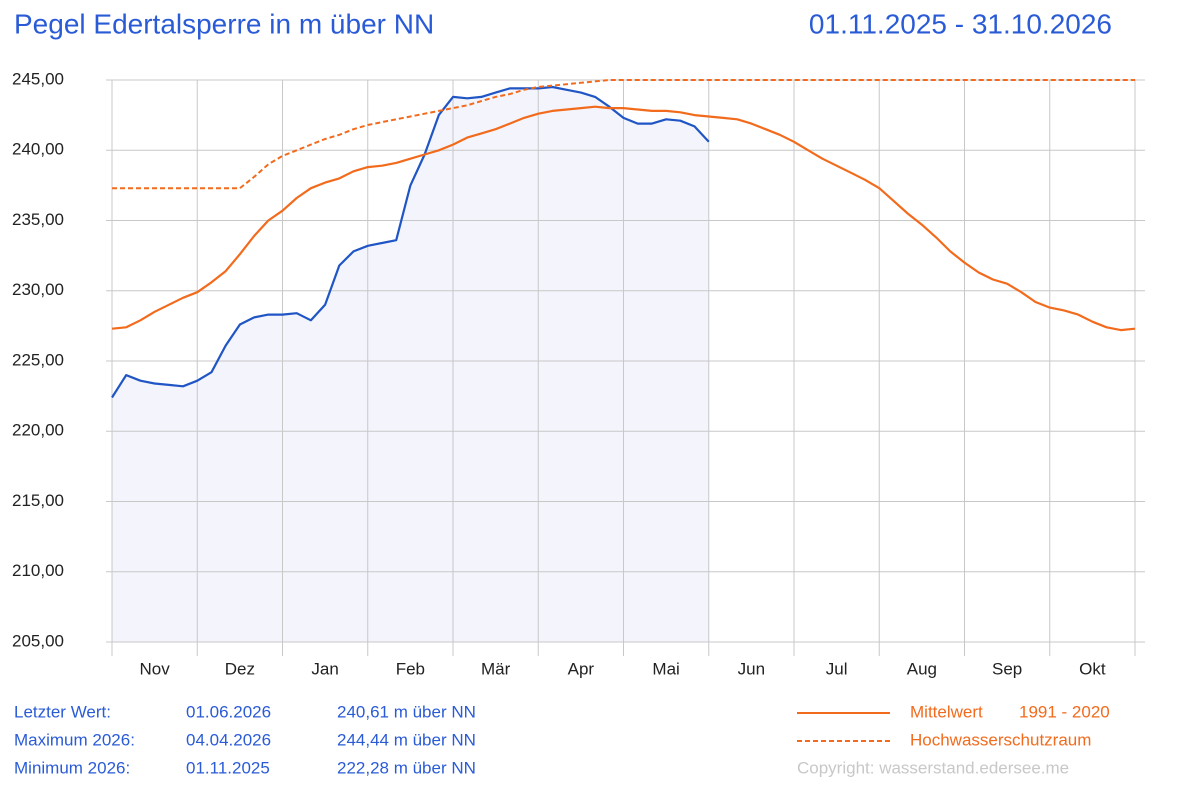 The width and height of the screenshot is (1200, 797). What do you see at coordinates (665, 668) in the screenshot?
I see `x-tick-label: Mai` at bounding box center [665, 668].